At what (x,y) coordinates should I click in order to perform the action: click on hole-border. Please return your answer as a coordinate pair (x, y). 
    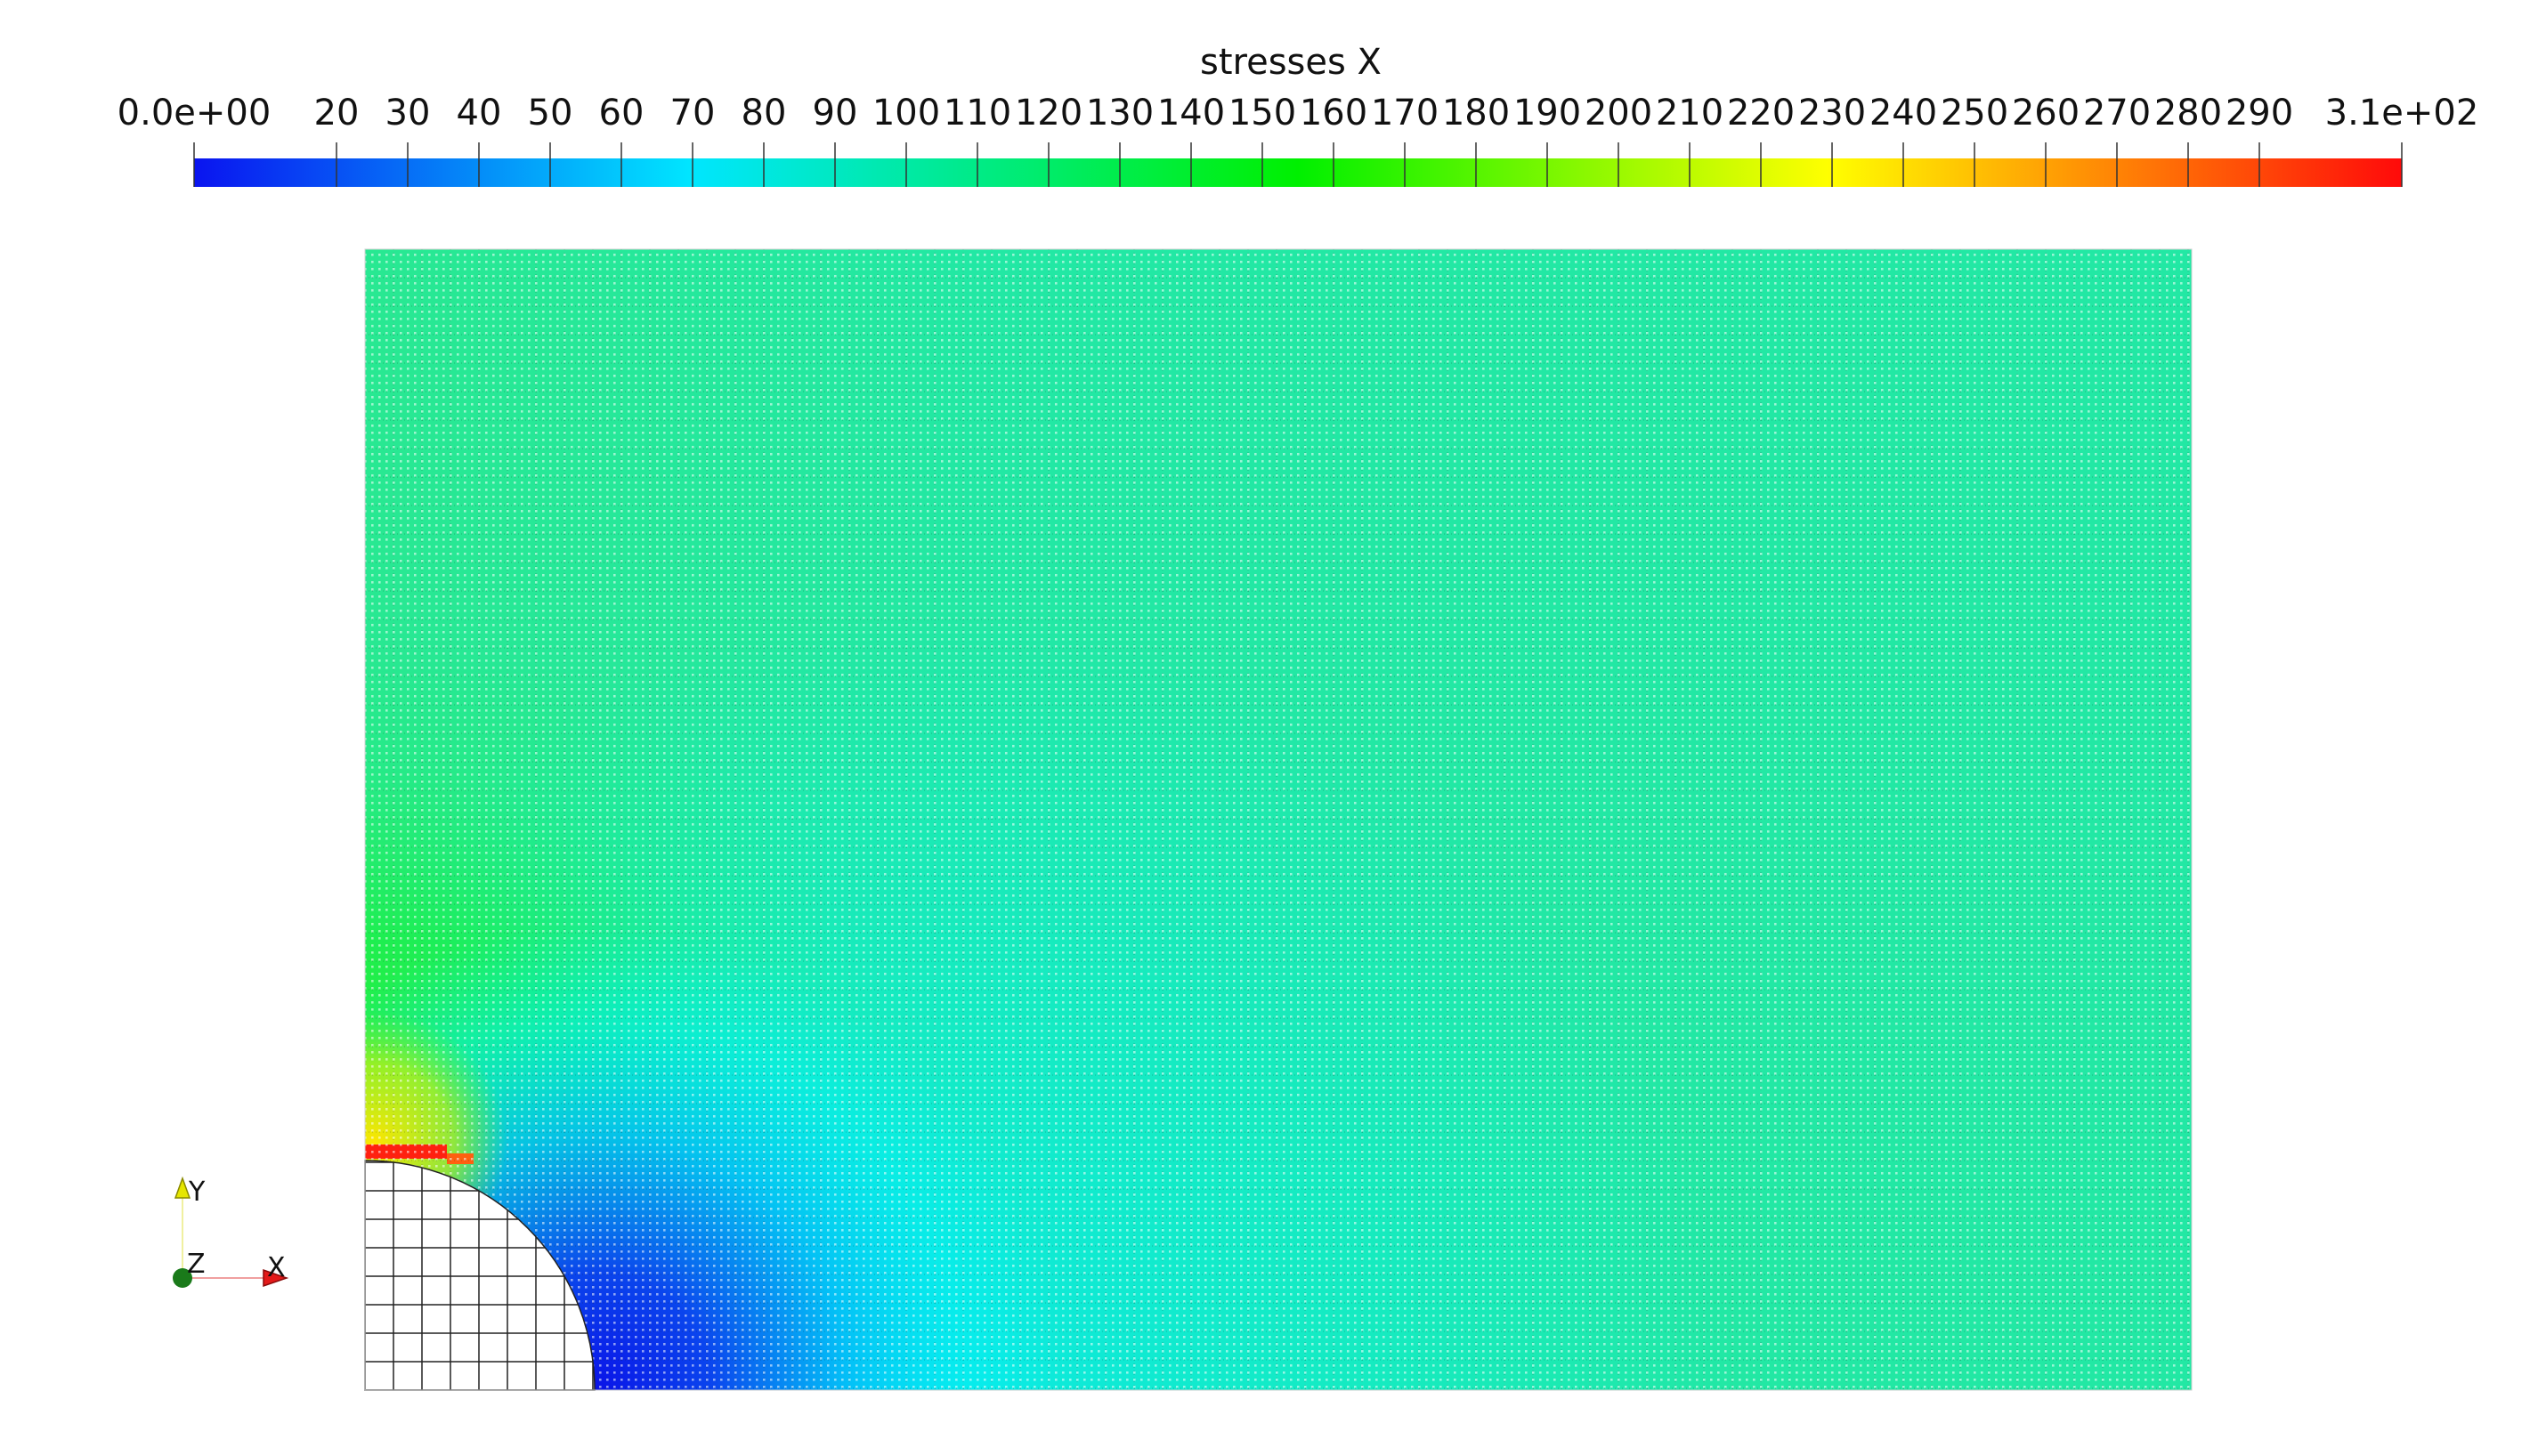
    Looking at the image, I should click on (480, 1275).